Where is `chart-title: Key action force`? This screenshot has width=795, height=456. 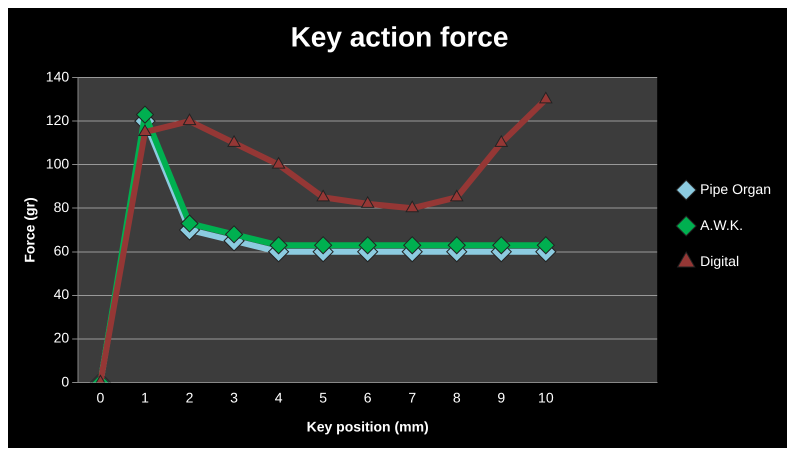
chart-title: Key action force is located at coordinates (399, 37).